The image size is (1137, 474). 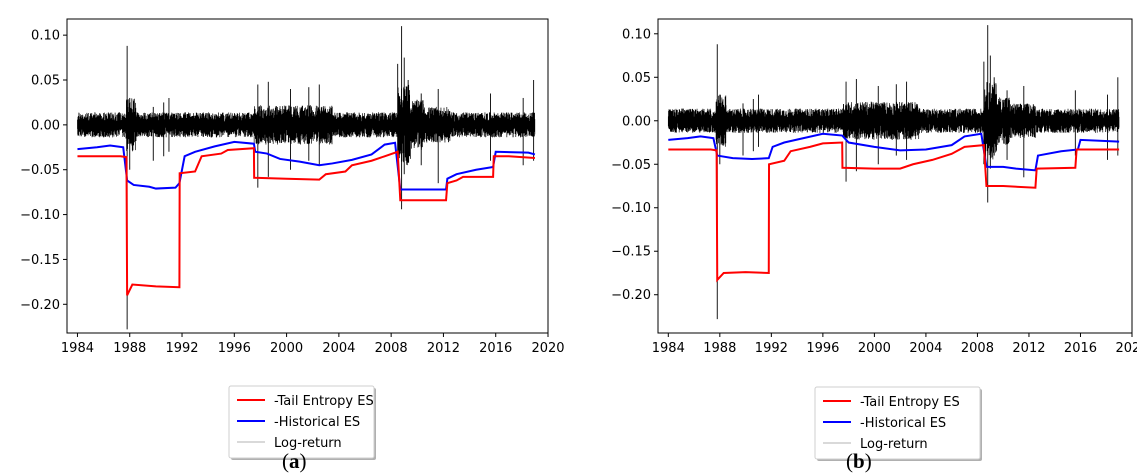 I want to click on caption-letter: b, so click(x=859, y=461).